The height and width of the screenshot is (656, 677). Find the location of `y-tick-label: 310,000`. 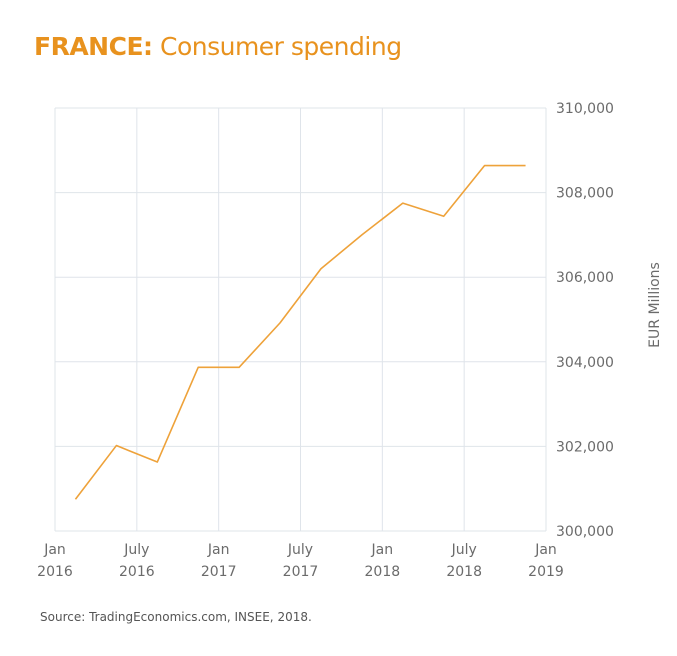

y-tick-label: 310,000 is located at coordinates (585, 109).